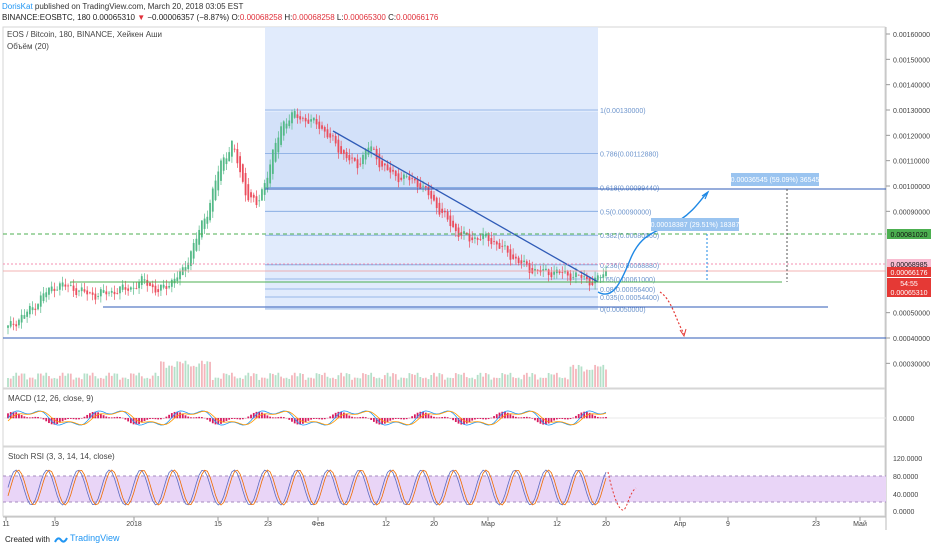 Image resolution: width=932 pixels, height=550 pixels. What do you see at coordinates (46, 17) in the screenshot?
I see `symbol: BINANCE:EOSBTC, 180` at bounding box center [46, 17].